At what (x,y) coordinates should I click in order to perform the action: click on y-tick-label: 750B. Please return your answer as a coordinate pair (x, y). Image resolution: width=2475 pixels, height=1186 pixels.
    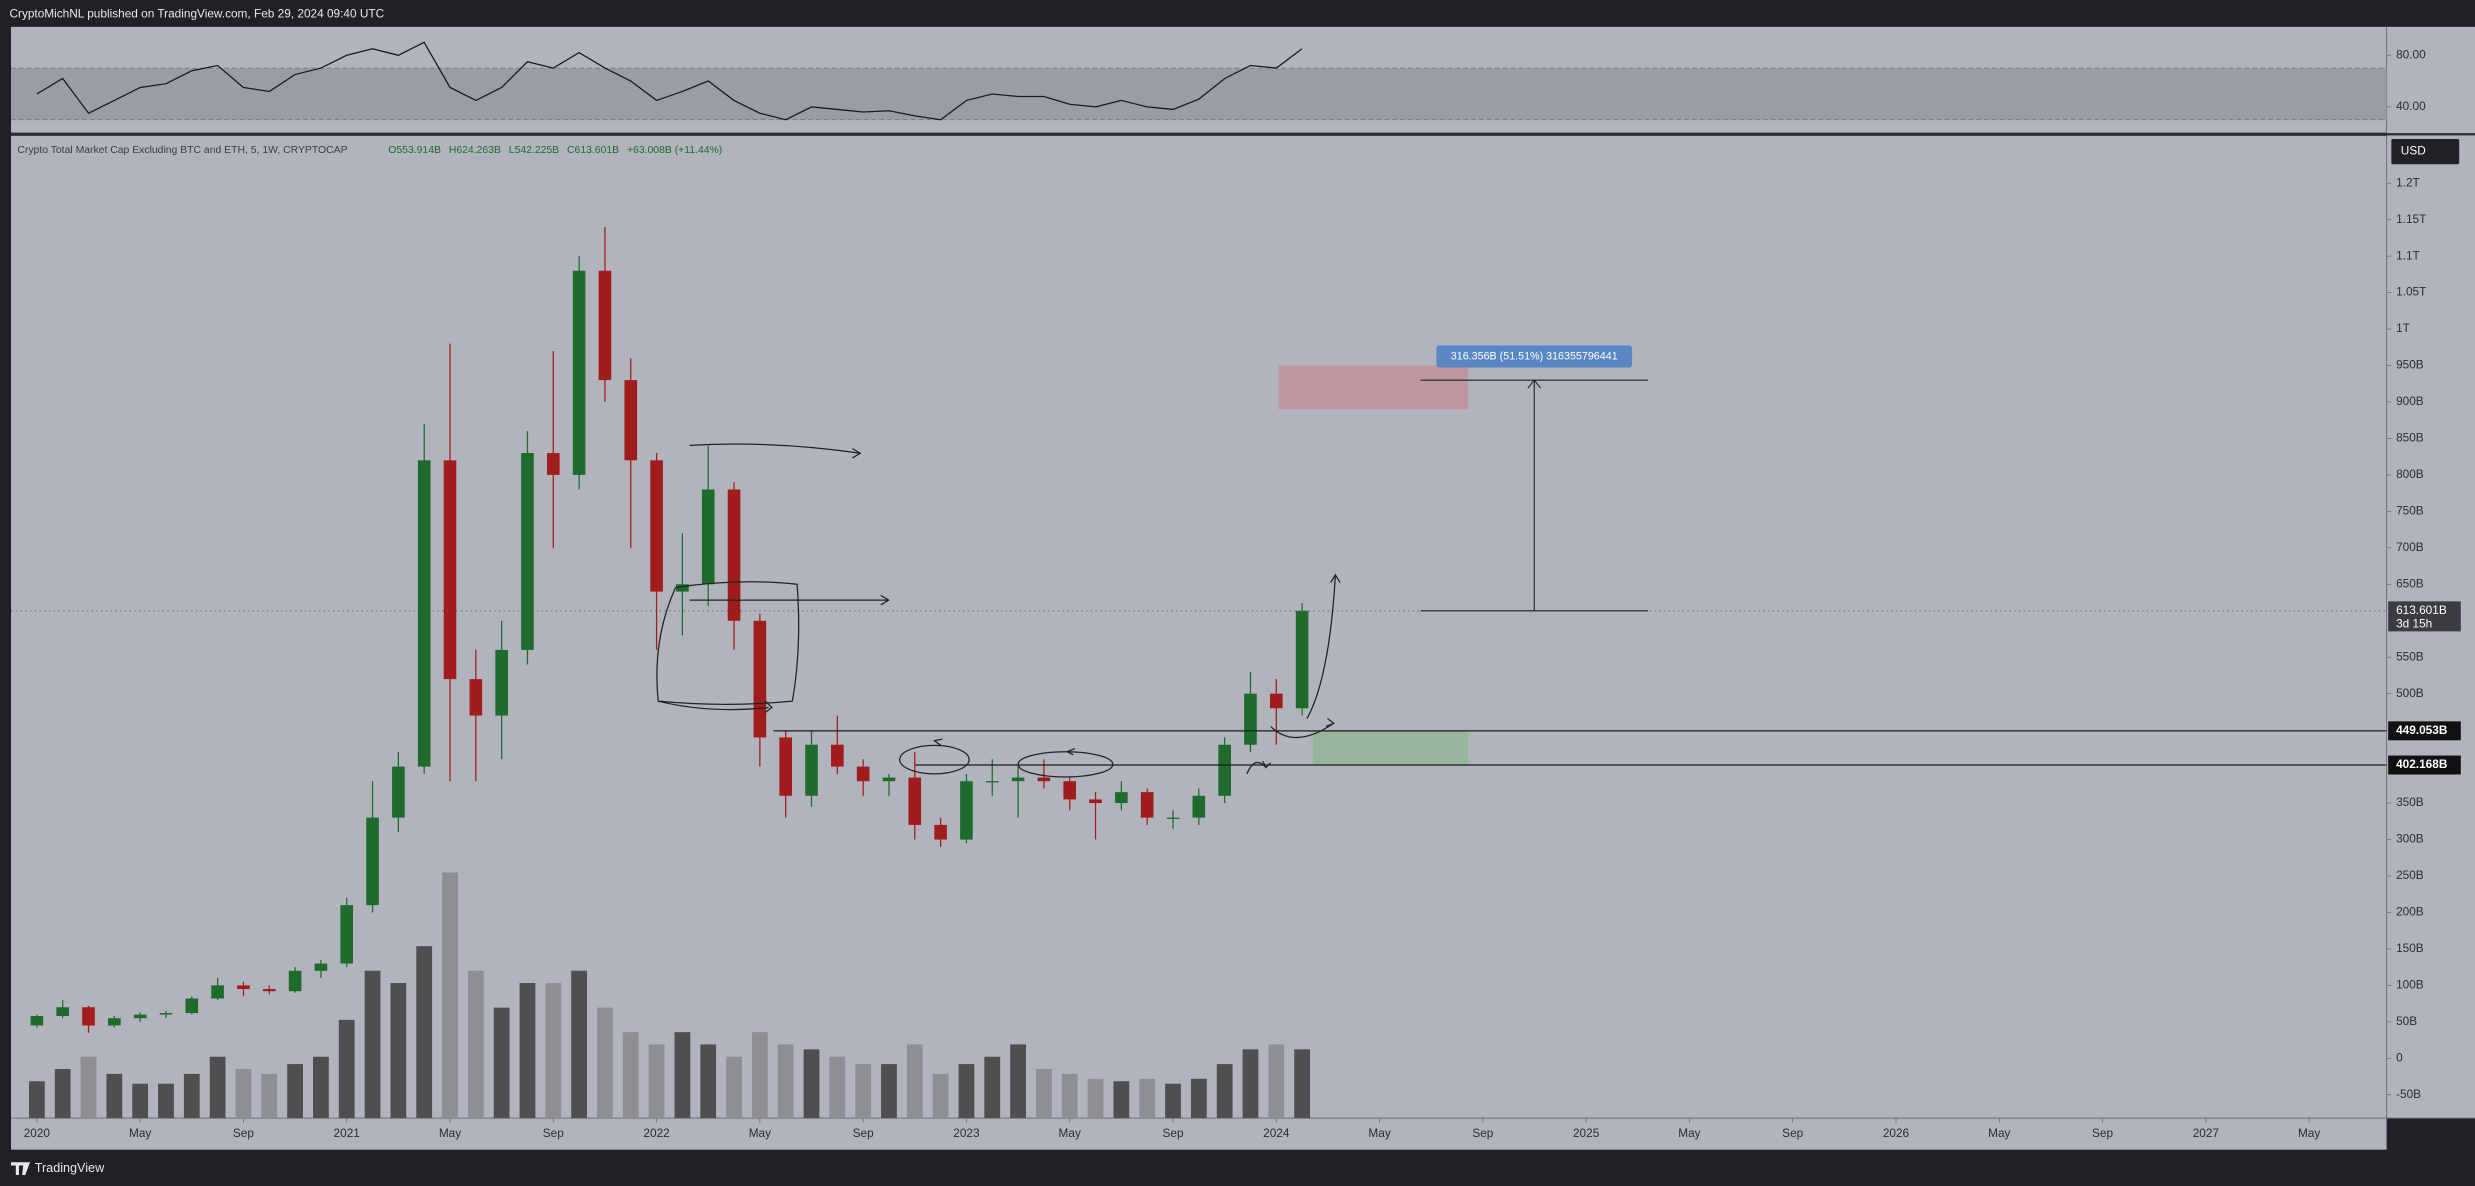
    Looking at the image, I should click on (2410, 510).